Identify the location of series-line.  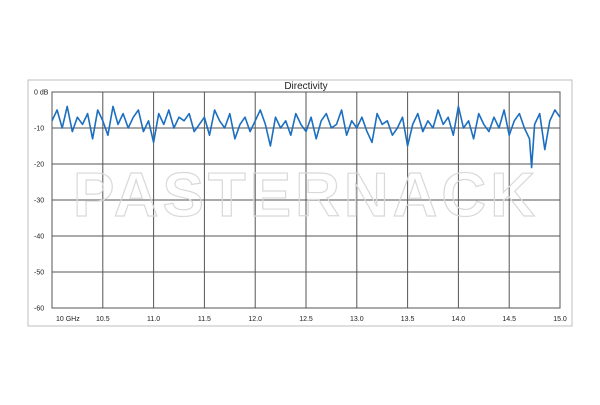
(306, 137).